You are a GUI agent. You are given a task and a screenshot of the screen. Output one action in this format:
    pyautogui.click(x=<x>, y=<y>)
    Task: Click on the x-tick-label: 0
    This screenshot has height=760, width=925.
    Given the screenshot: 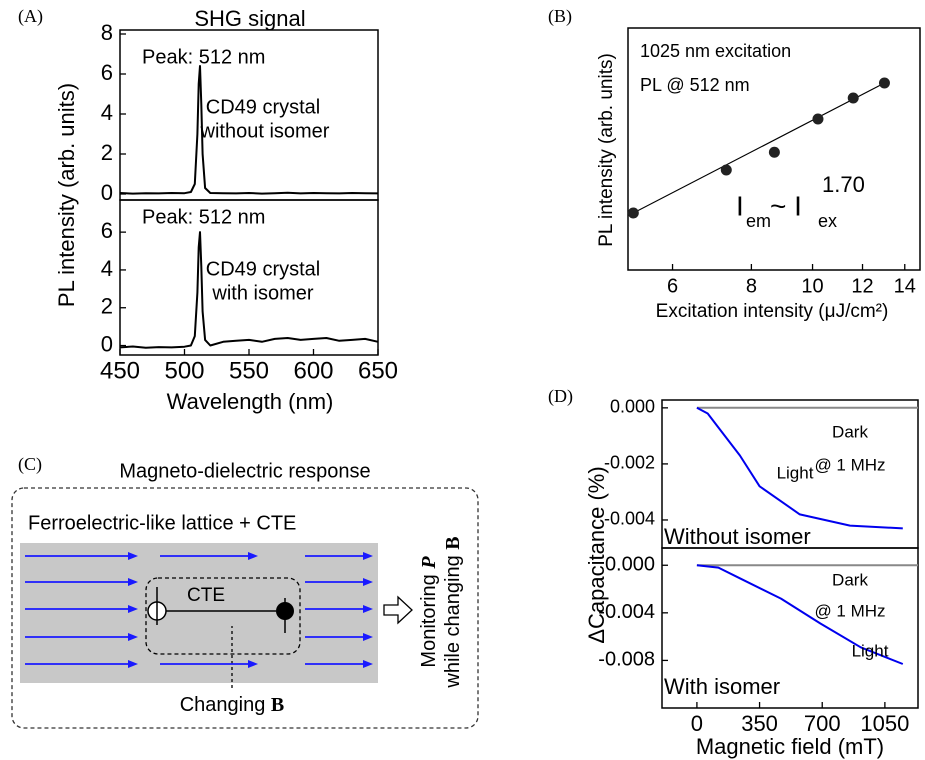 What is the action you would take?
    pyautogui.click(x=697, y=723)
    